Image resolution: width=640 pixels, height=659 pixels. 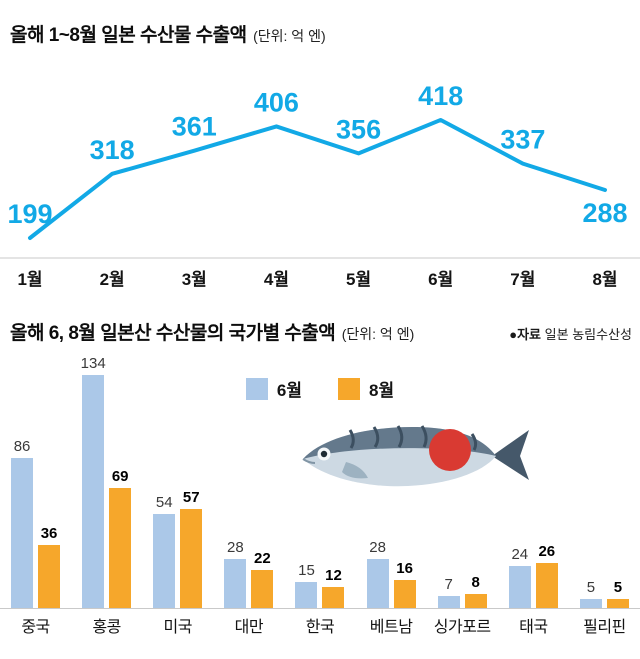 I want to click on bar-value-label: 24, so click(x=520, y=554).